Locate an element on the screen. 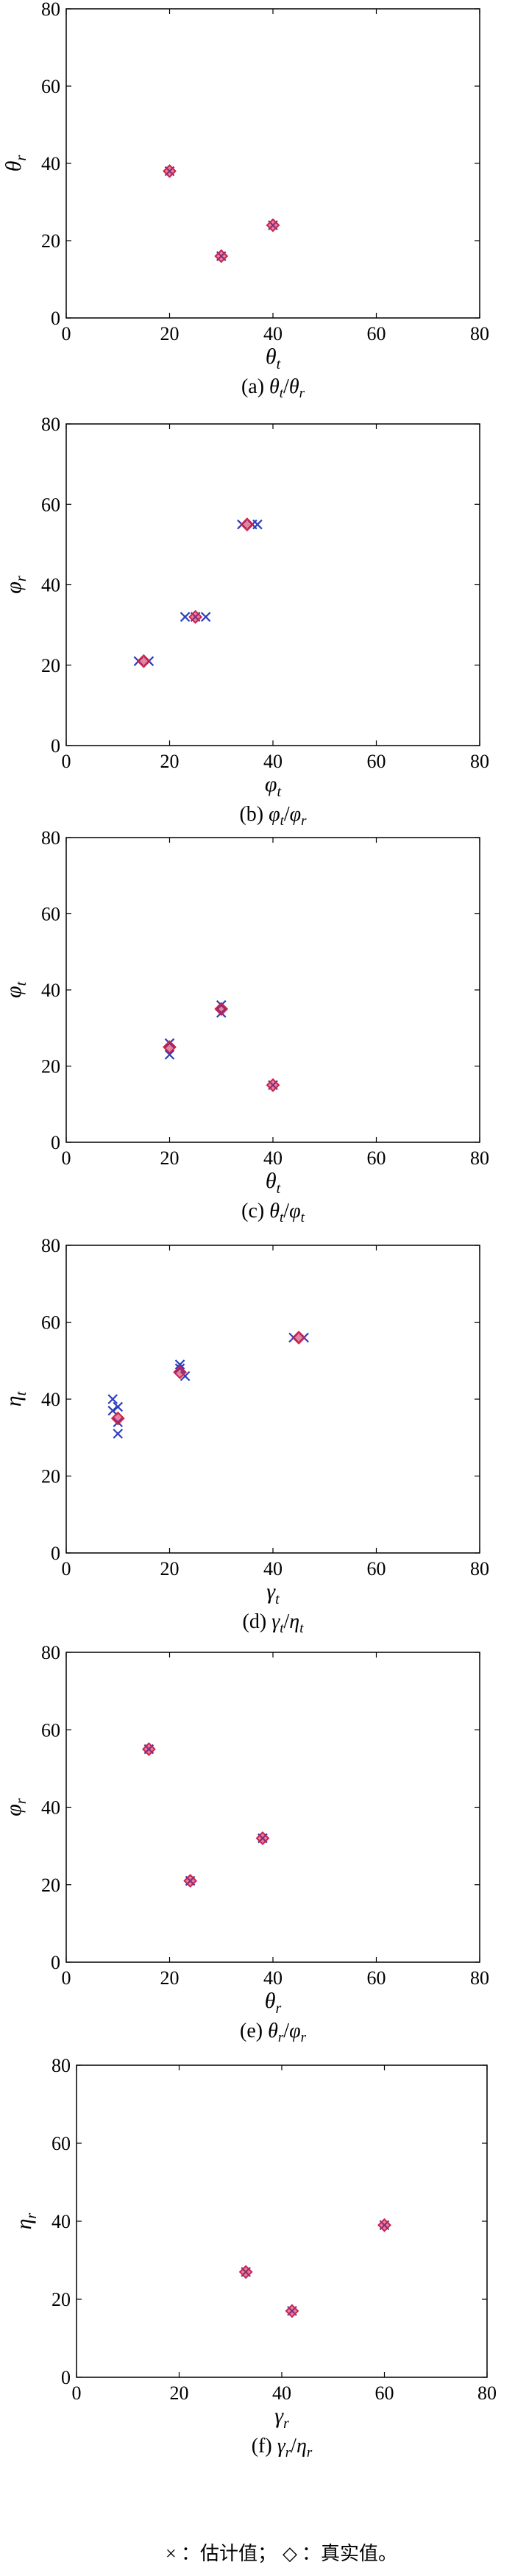 The width and height of the screenshot is (515, 2576). y-axis-label: φt is located at coordinates (15, 989).